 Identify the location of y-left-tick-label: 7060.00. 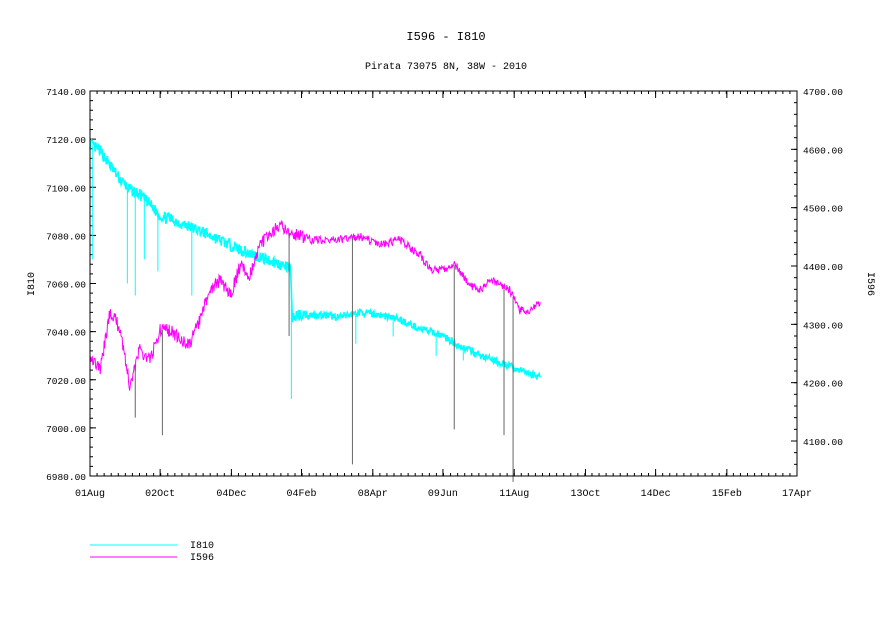
(66, 285).